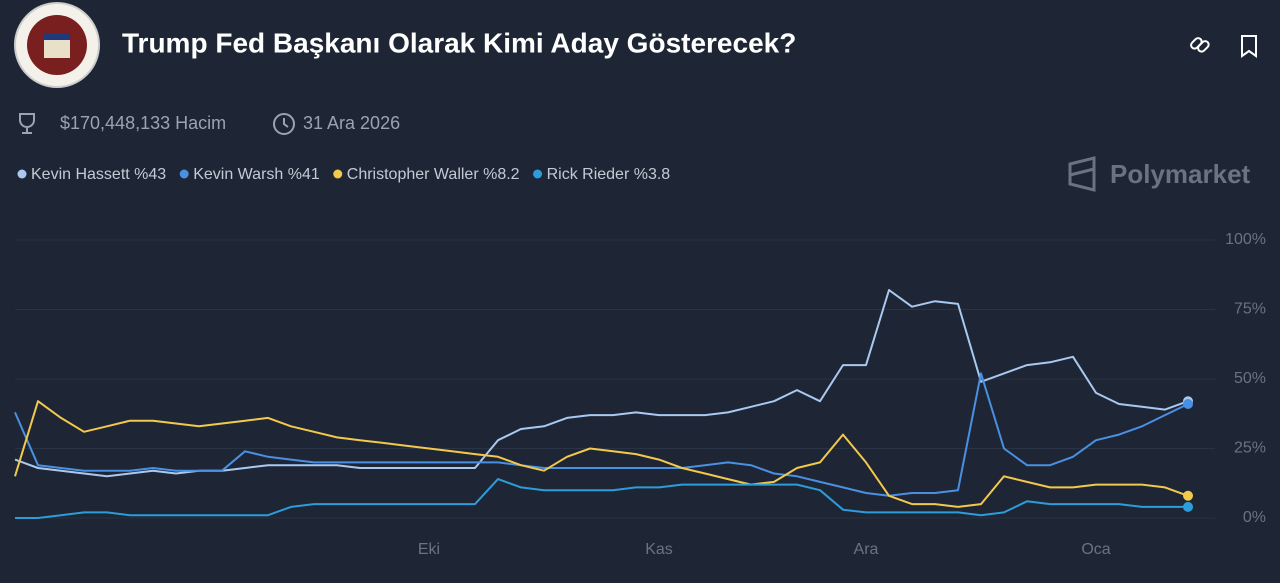 The image size is (1280, 583). Describe the element at coordinates (256, 174) in the screenshot. I see `legend-label: Kevin Warsh %41` at that location.